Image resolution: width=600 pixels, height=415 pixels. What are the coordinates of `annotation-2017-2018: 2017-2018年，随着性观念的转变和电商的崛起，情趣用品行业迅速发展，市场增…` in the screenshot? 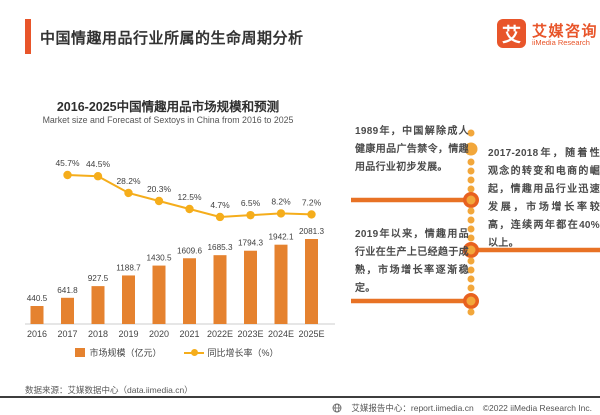 It's located at (544, 198).